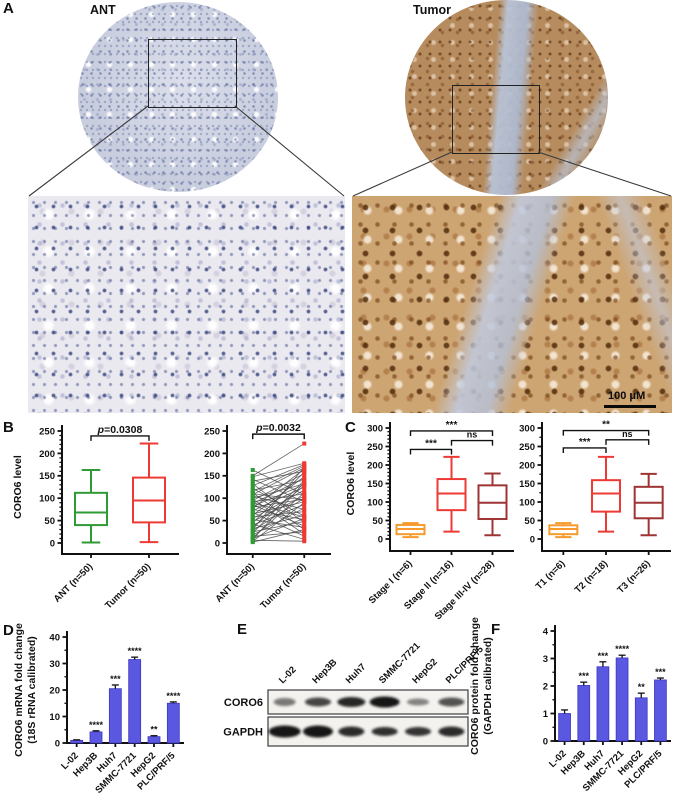 The width and height of the screenshot is (680, 798). Describe the element at coordinates (8, 630) in the screenshot. I see `panel-label-d: D` at that location.